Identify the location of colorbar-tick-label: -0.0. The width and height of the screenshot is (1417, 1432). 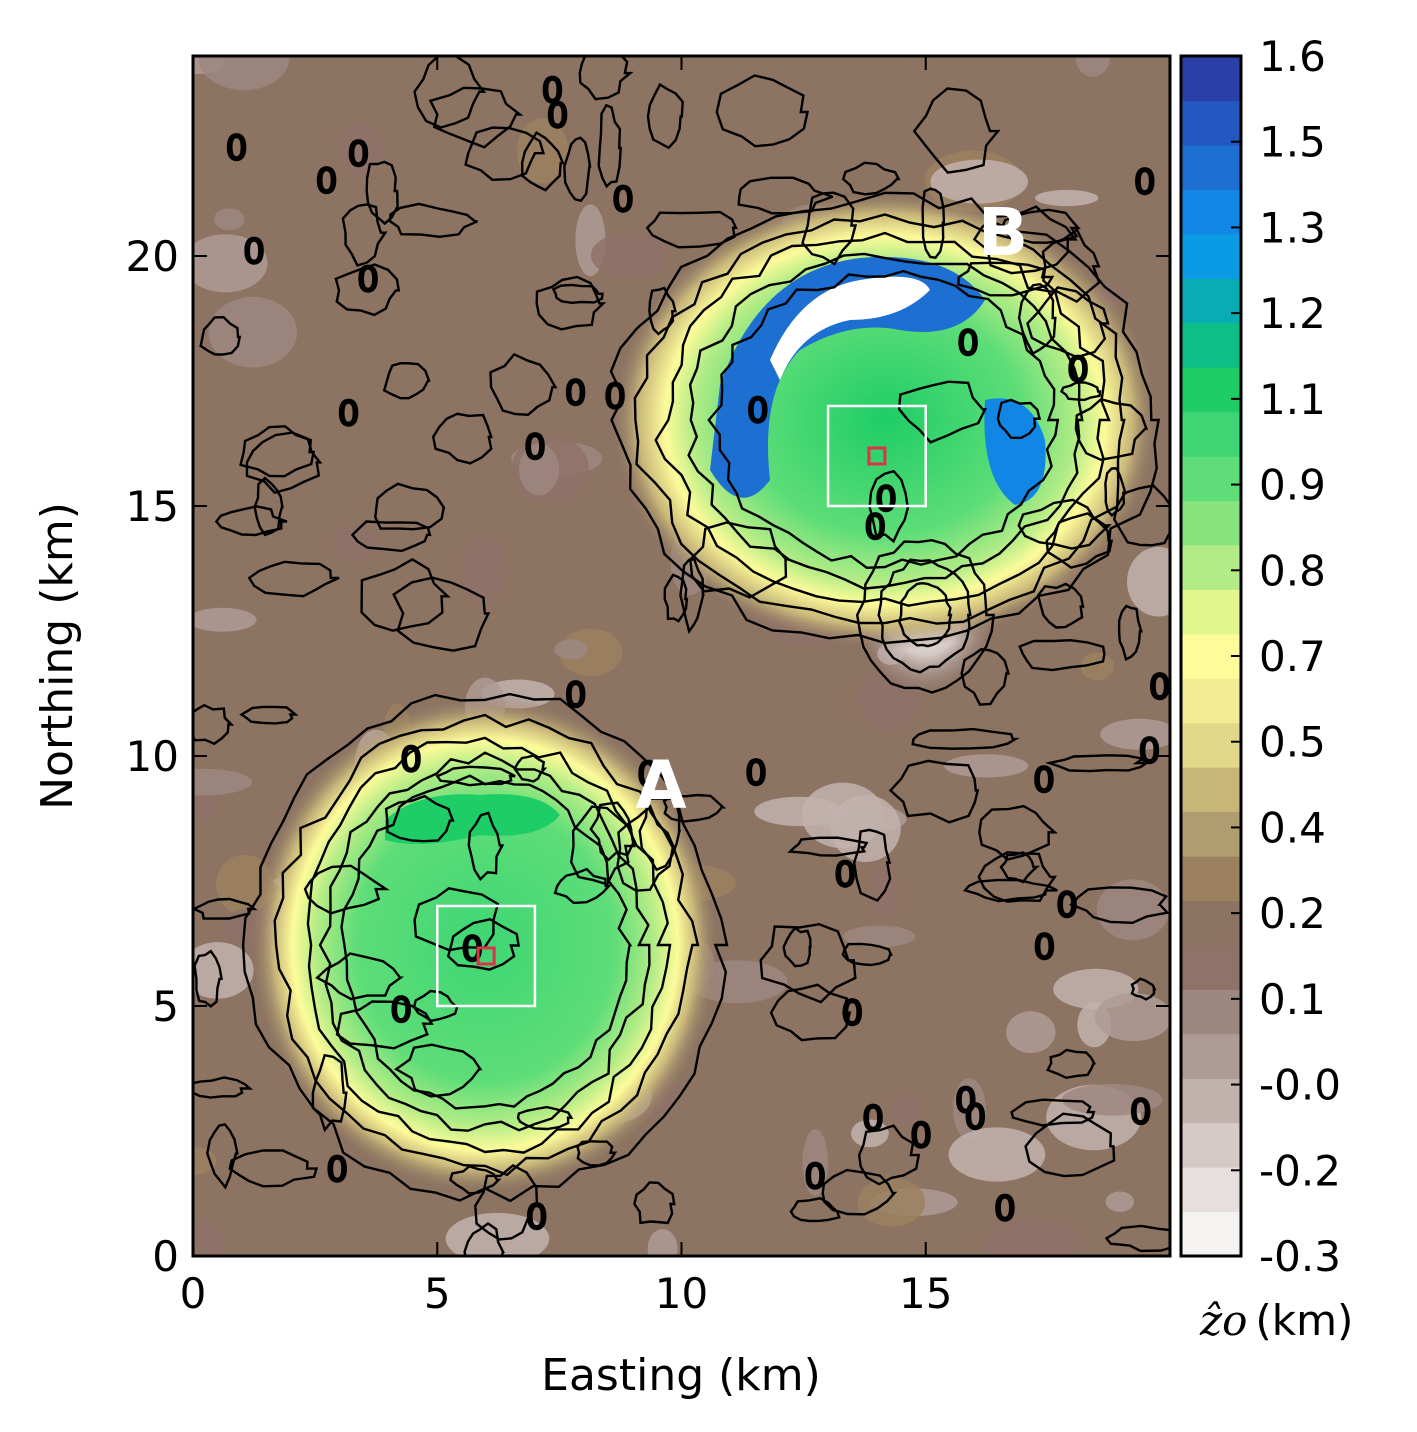
(1300, 1085).